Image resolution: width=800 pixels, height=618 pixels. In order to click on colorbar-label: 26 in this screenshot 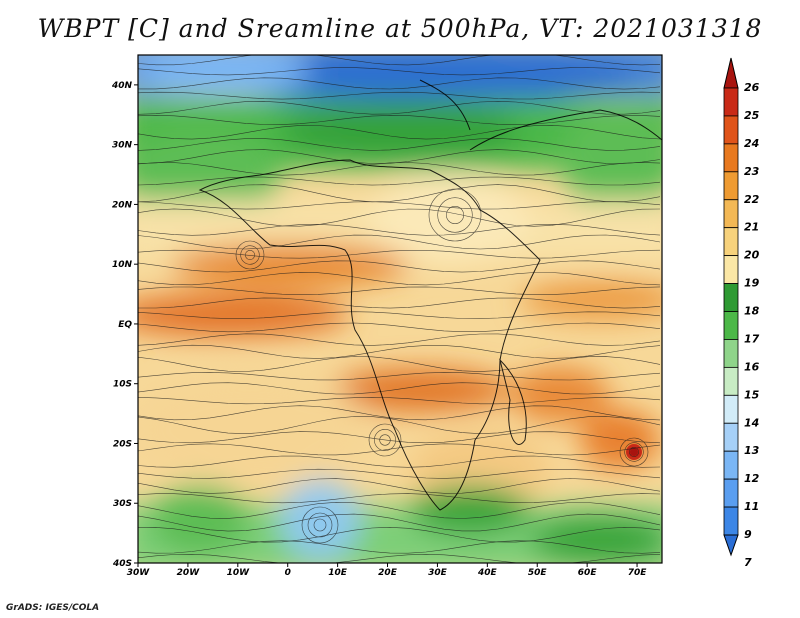, I will do `click(752, 87)`.